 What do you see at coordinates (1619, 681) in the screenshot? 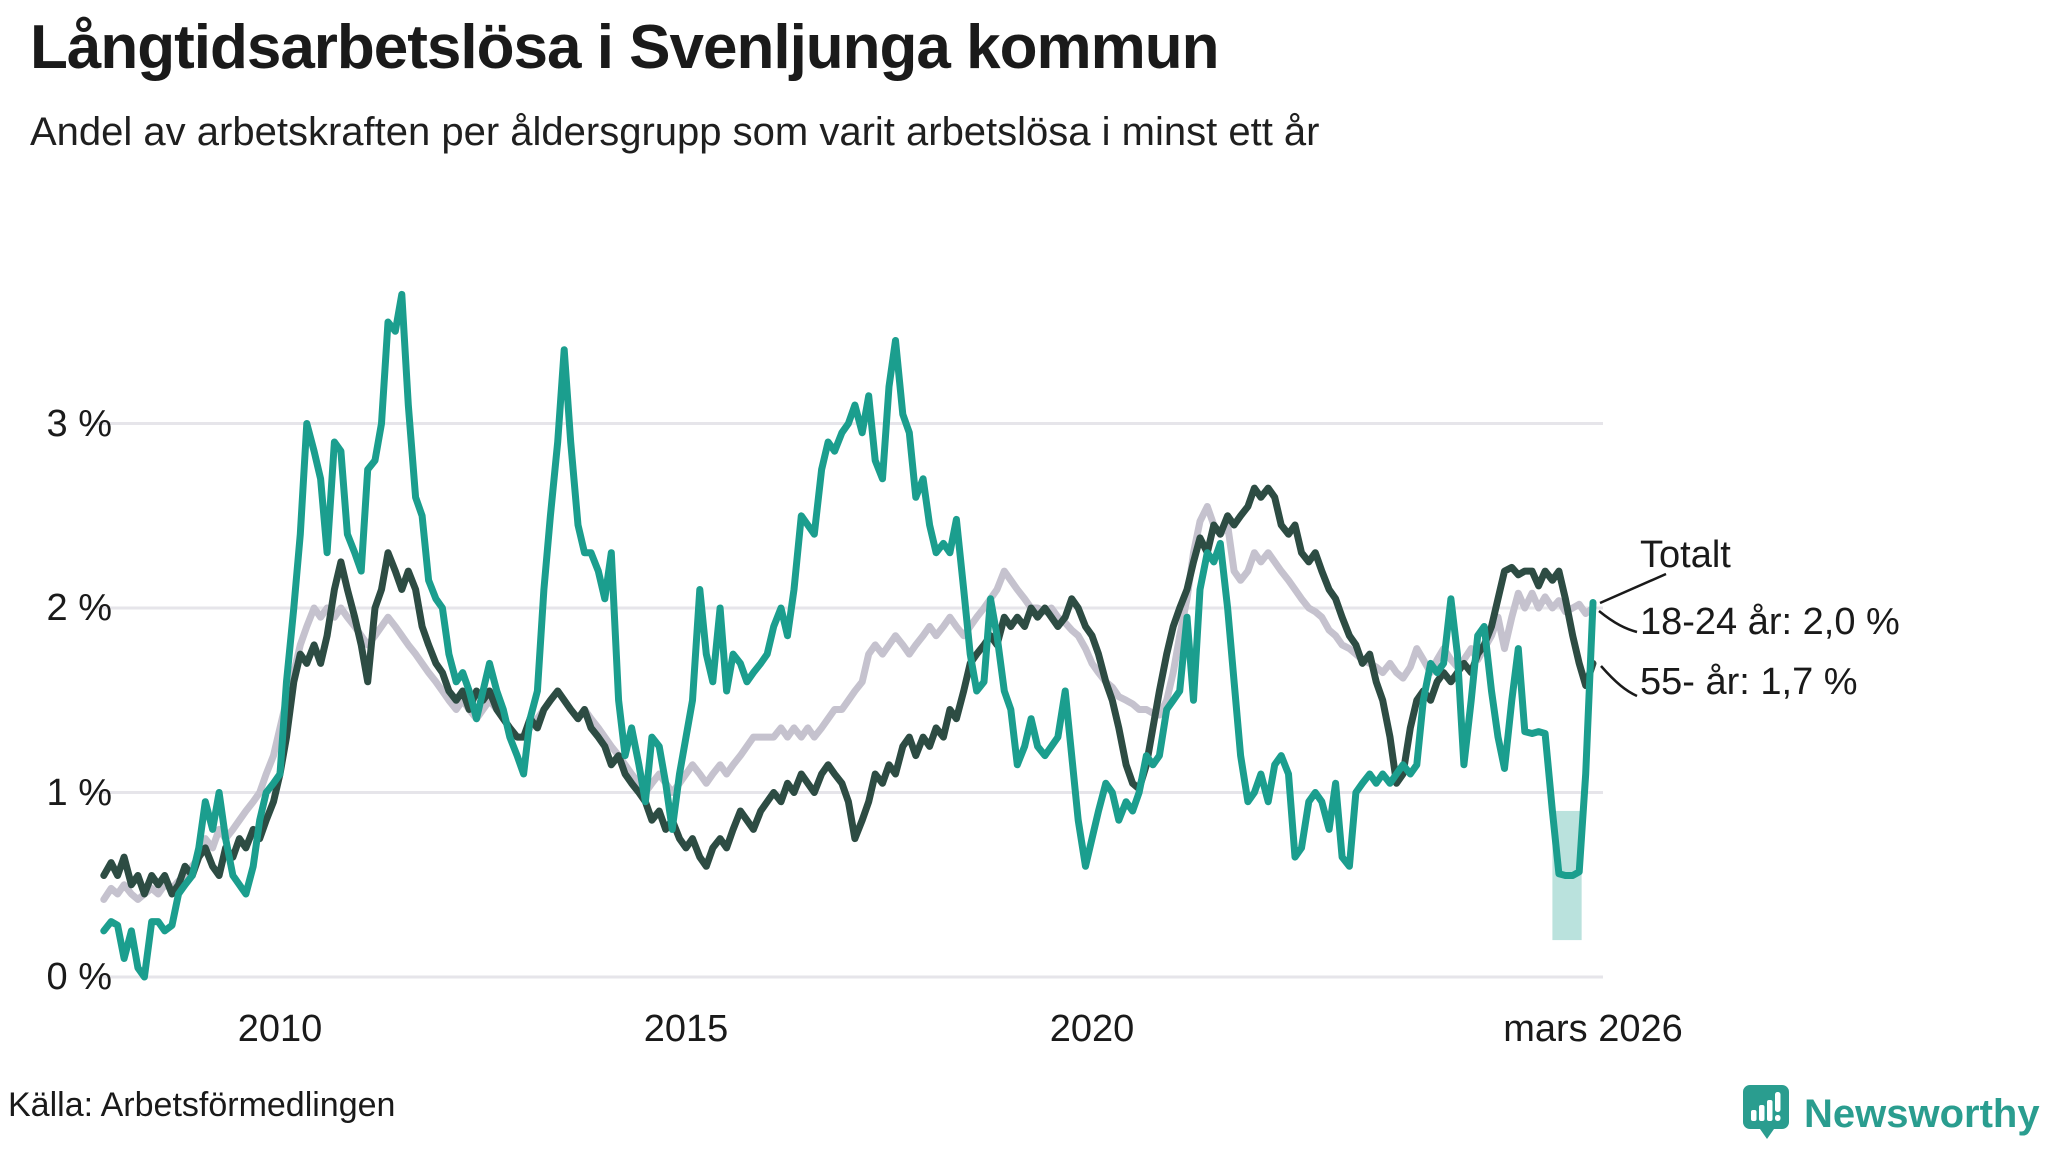
I see `connector-senior` at bounding box center [1619, 681].